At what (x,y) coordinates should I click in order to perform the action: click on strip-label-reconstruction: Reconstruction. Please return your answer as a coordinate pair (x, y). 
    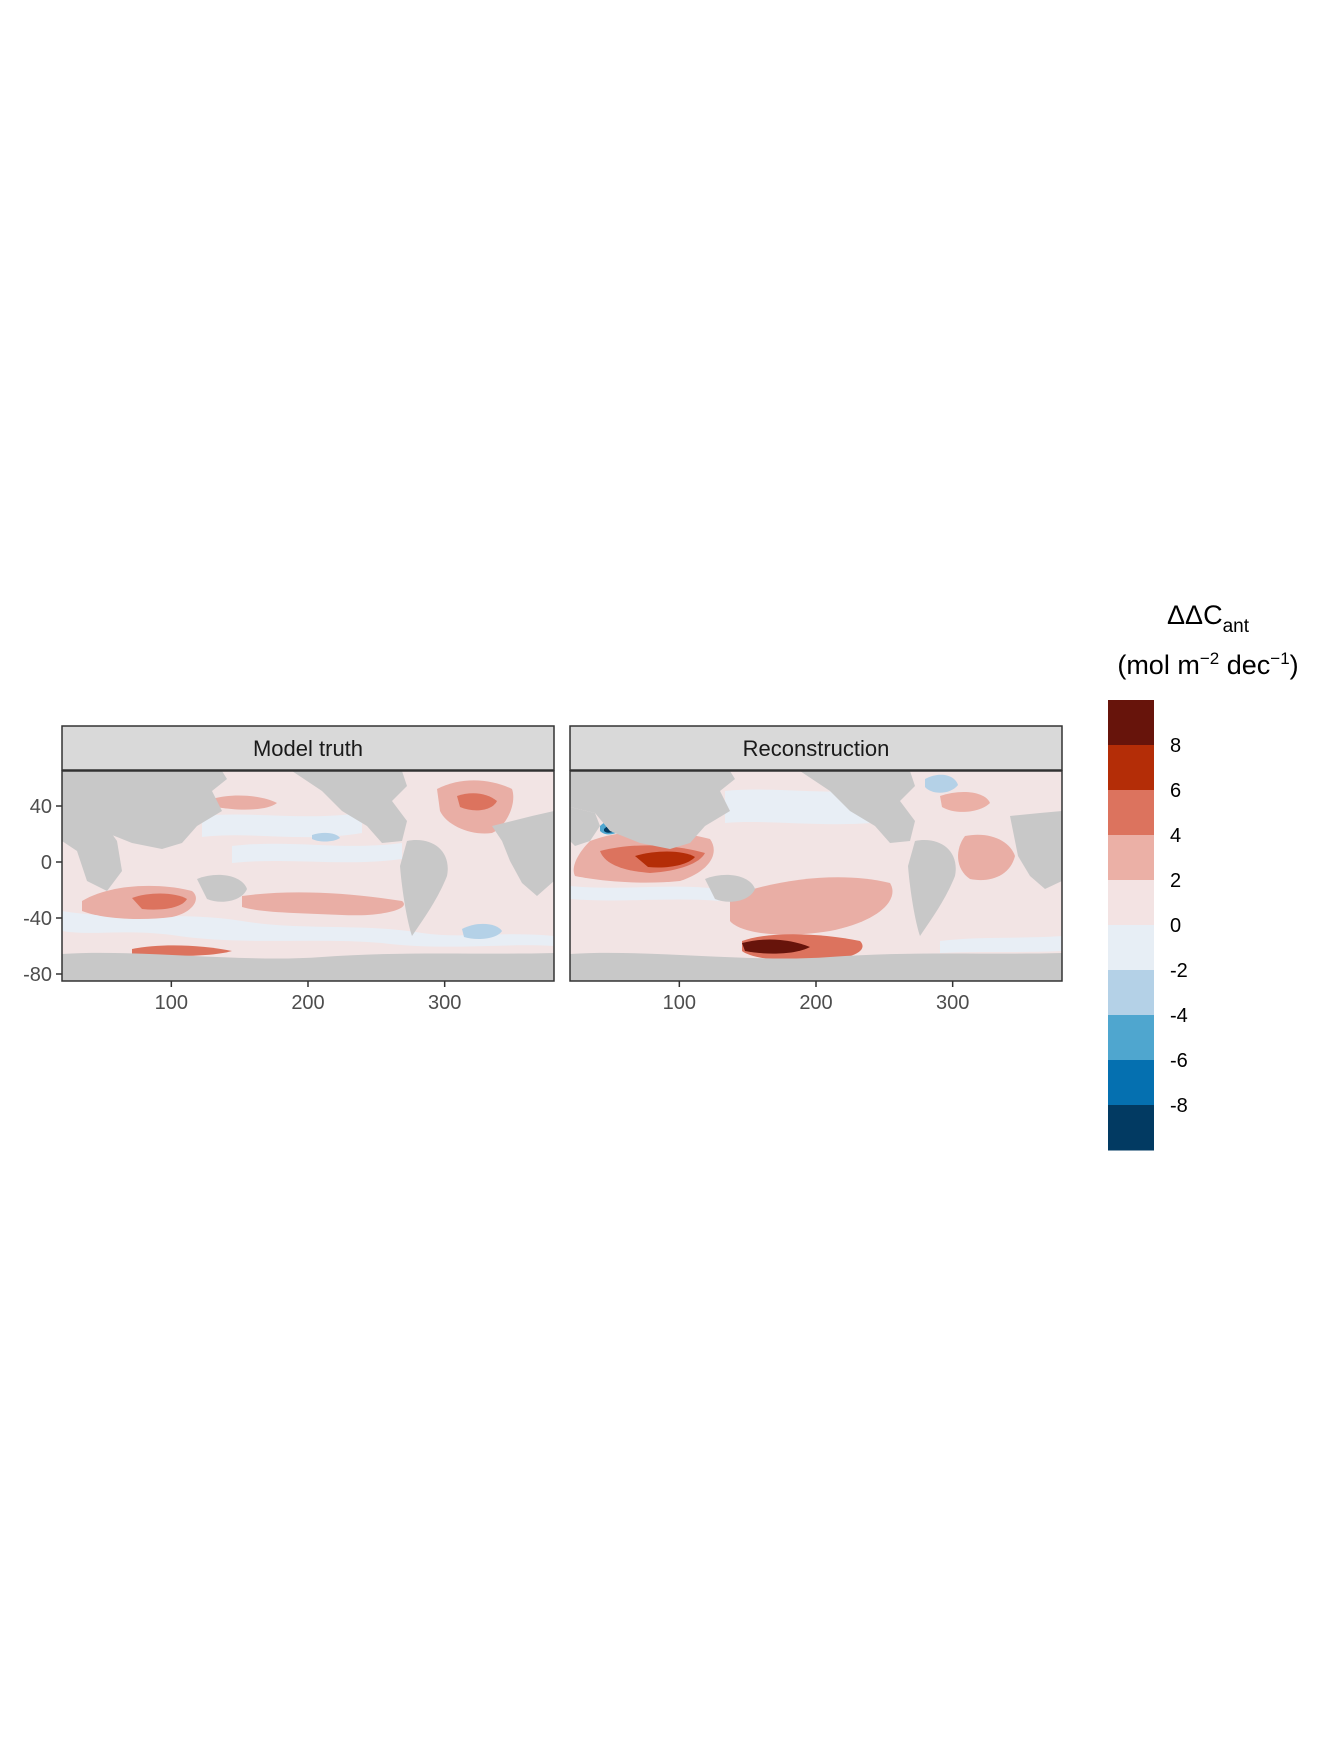
    Looking at the image, I should click on (816, 748).